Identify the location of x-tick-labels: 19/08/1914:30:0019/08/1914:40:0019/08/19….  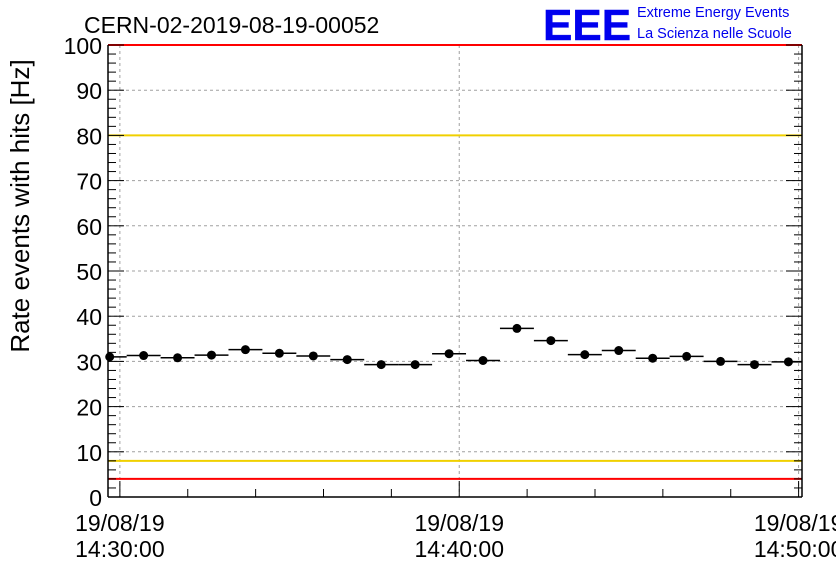
(455, 536).